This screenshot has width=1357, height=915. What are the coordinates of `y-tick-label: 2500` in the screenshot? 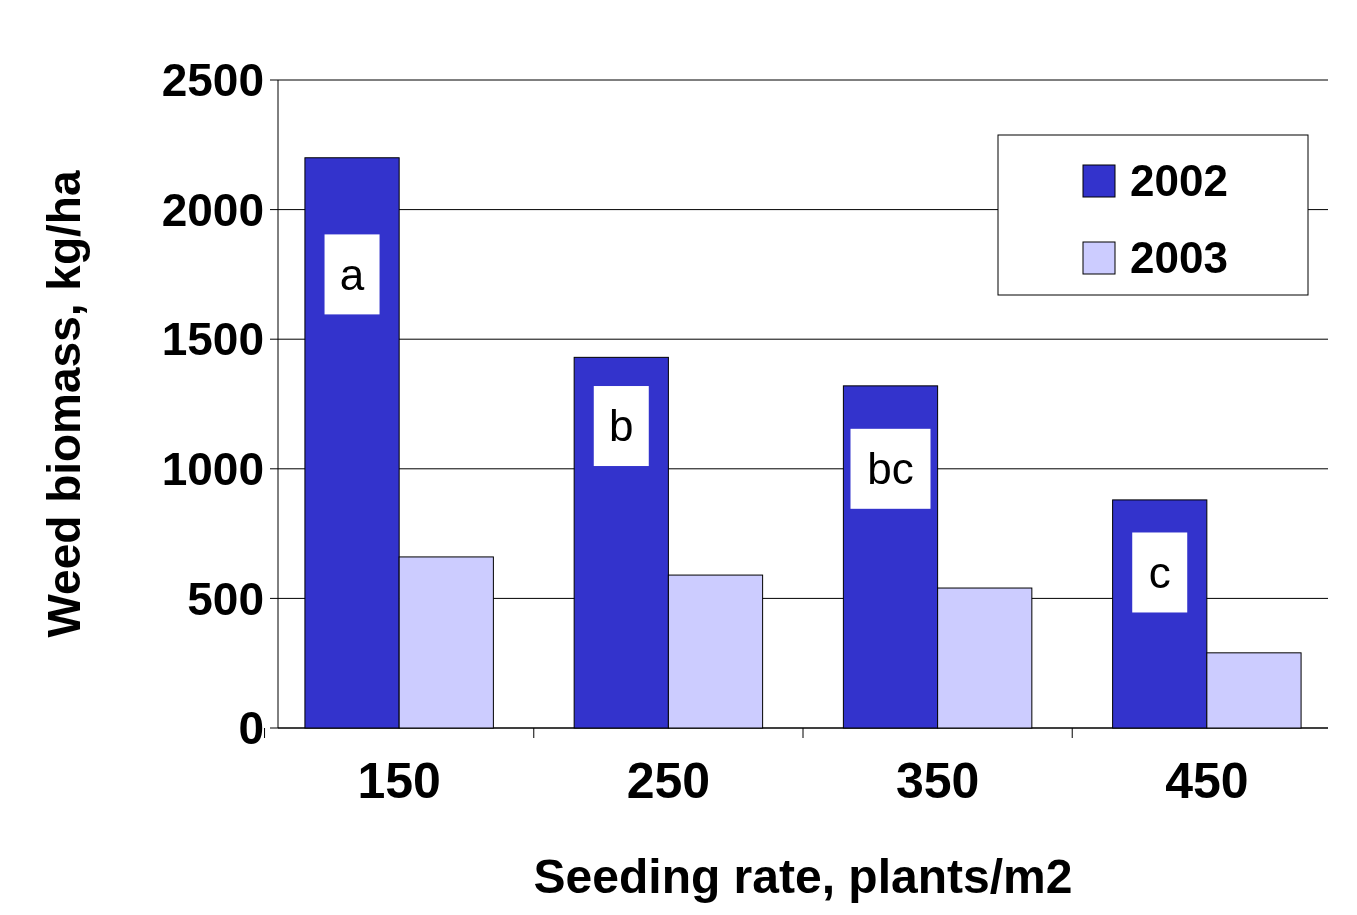 It's located at (212, 80).